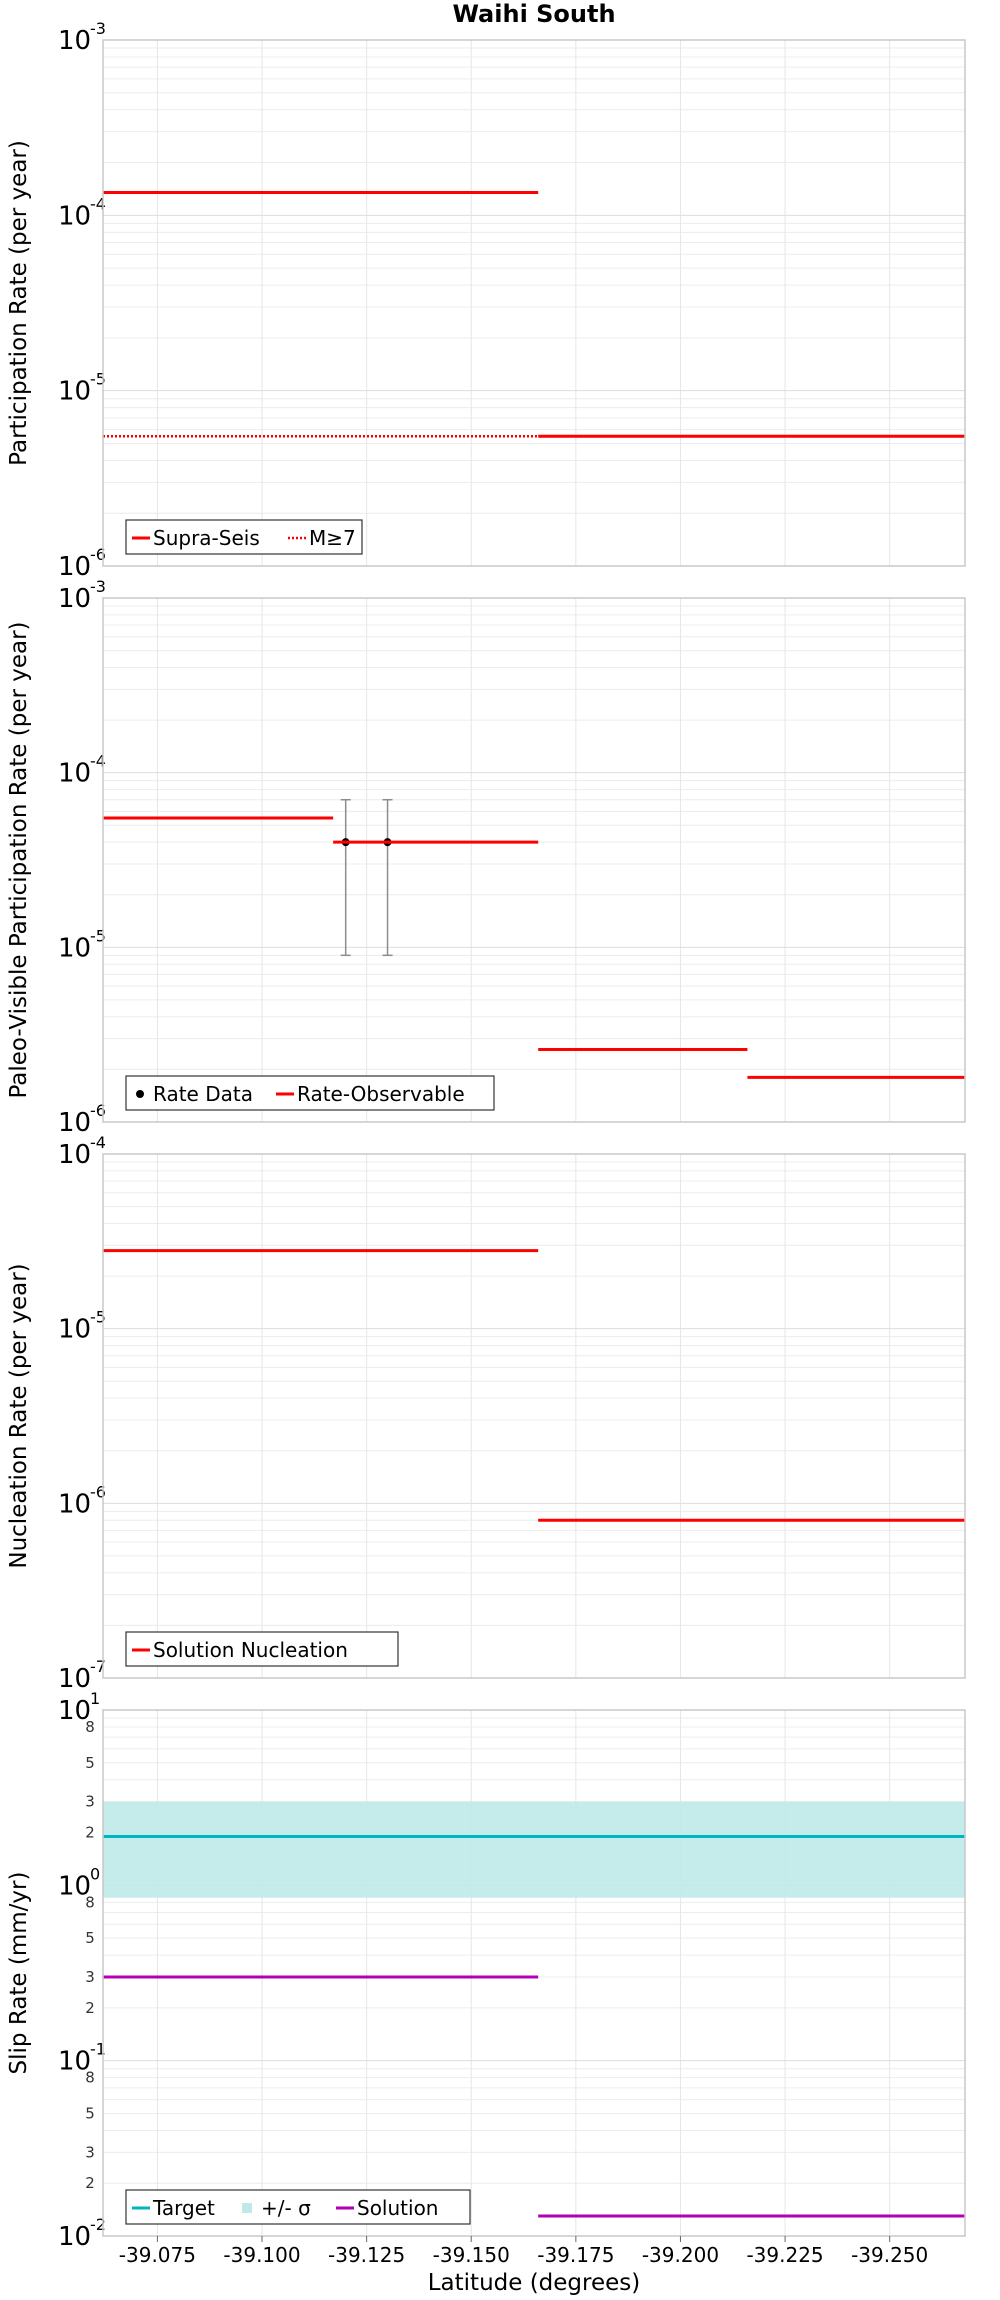 The width and height of the screenshot is (1000, 2300). What do you see at coordinates (203, 1094) in the screenshot?
I see `legend-label: Rate Data` at bounding box center [203, 1094].